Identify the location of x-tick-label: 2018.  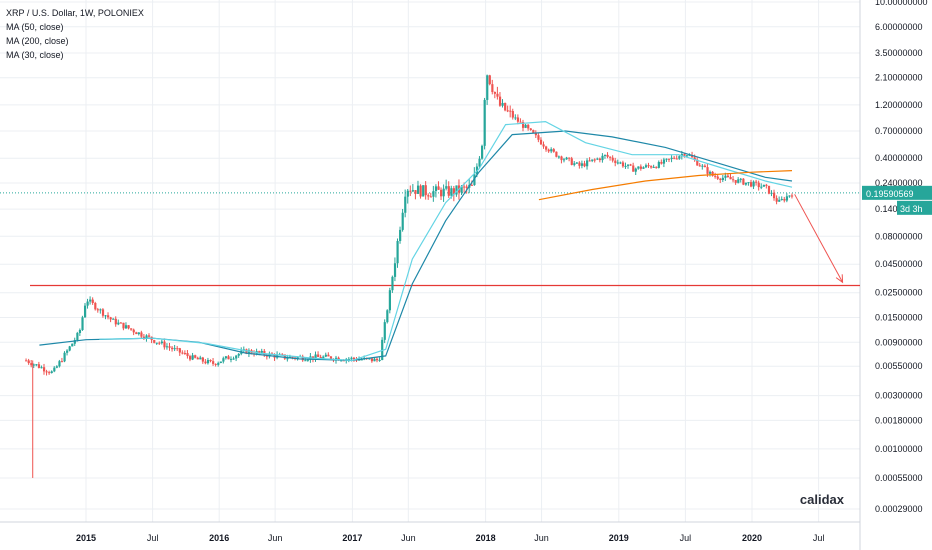
(486, 538).